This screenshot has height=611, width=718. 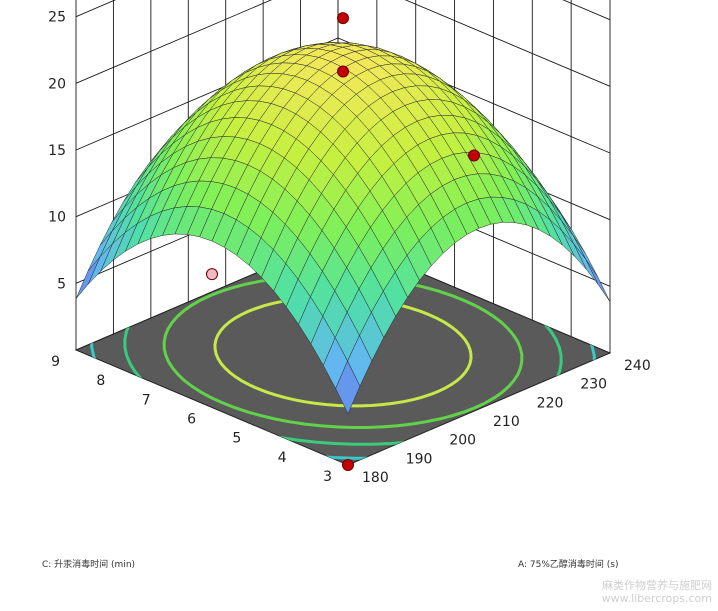 I want to click on watermark-line-1: 麻类作物营养与施肥网, so click(x=657, y=585).